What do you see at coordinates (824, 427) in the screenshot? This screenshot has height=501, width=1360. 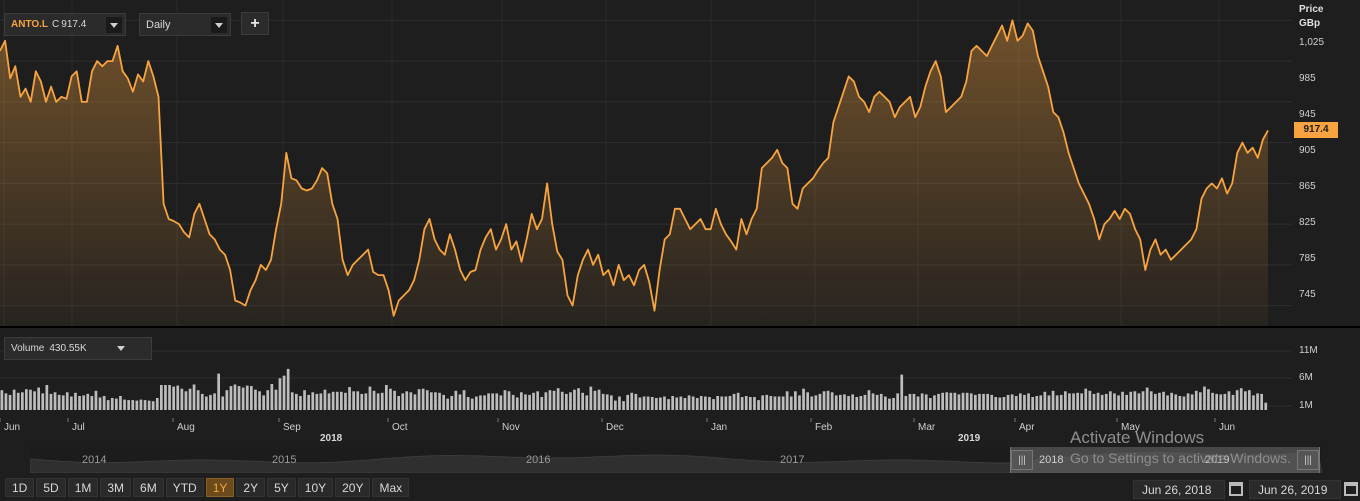 I see `month-label: Feb` at bounding box center [824, 427].